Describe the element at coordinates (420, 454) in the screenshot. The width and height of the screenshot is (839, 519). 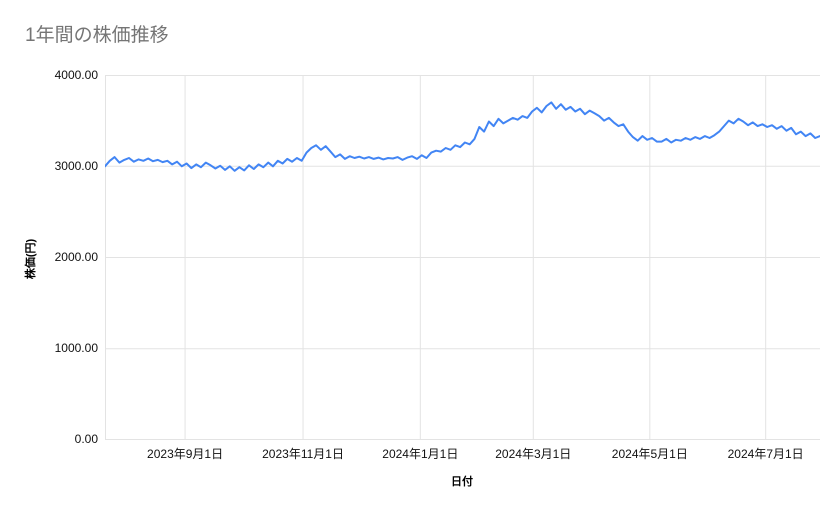
I see `x-tick-label: 2024年1月1日` at that location.